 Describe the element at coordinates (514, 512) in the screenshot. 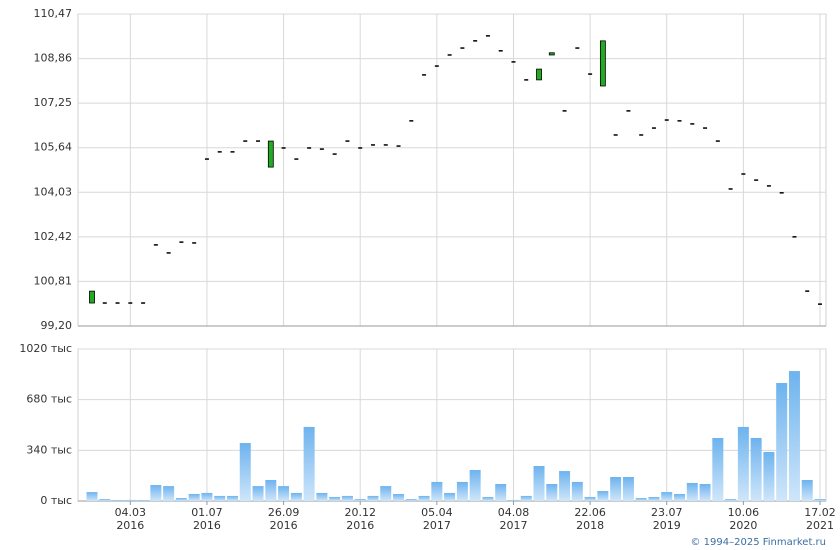

I see `x-tick-label: 04.08` at that location.